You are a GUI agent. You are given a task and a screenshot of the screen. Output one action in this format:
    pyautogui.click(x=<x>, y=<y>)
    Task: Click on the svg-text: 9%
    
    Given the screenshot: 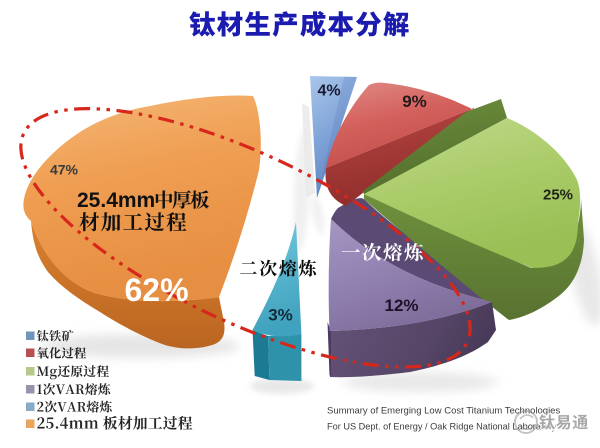 What is the action you would take?
    pyautogui.click(x=414, y=101)
    